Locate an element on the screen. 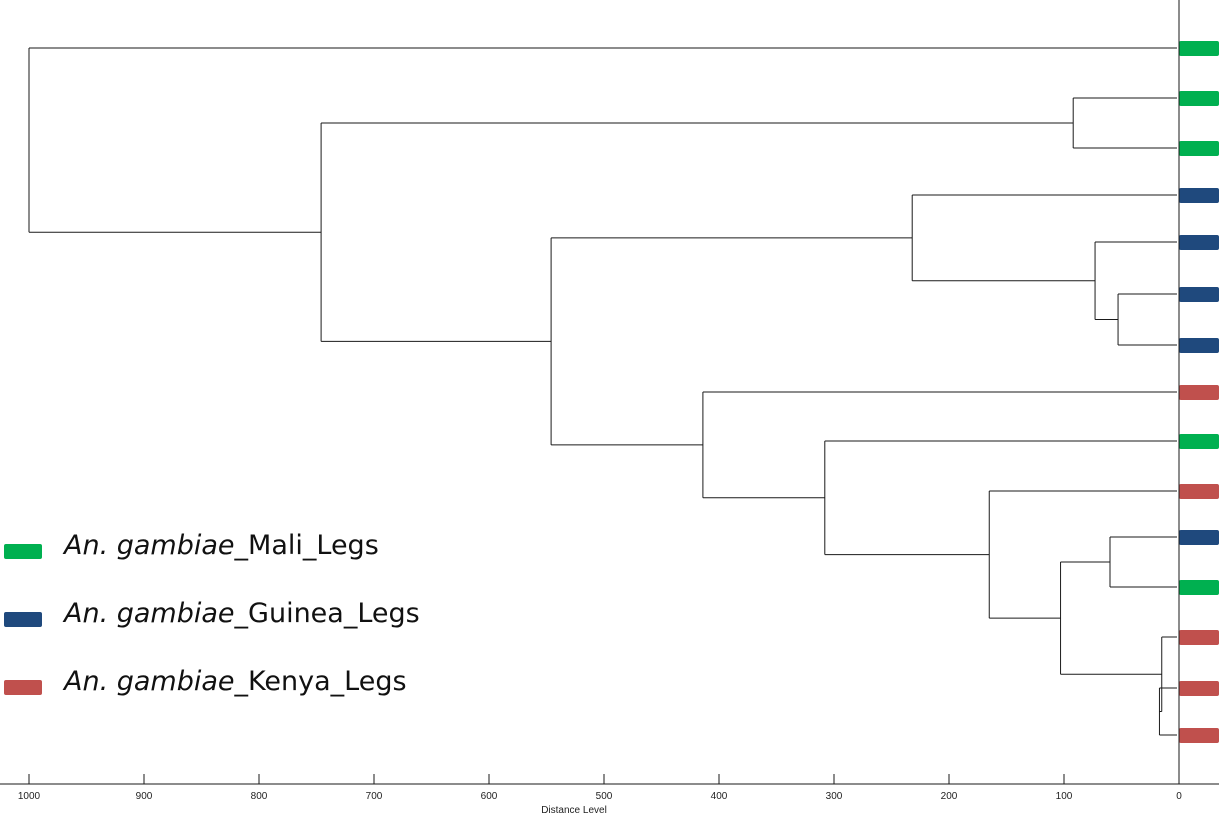 The height and width of the screenshot is (825, 1219). legend-label-guinea: An. gambiae_Guinea_Legs is located at coordinates (242, 613).